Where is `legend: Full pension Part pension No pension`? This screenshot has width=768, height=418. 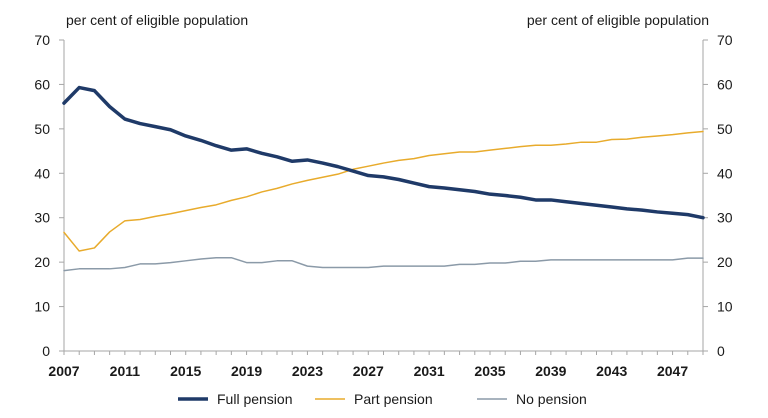 legend: Full pension Part pension No pension is located at coordinates (382, 399).